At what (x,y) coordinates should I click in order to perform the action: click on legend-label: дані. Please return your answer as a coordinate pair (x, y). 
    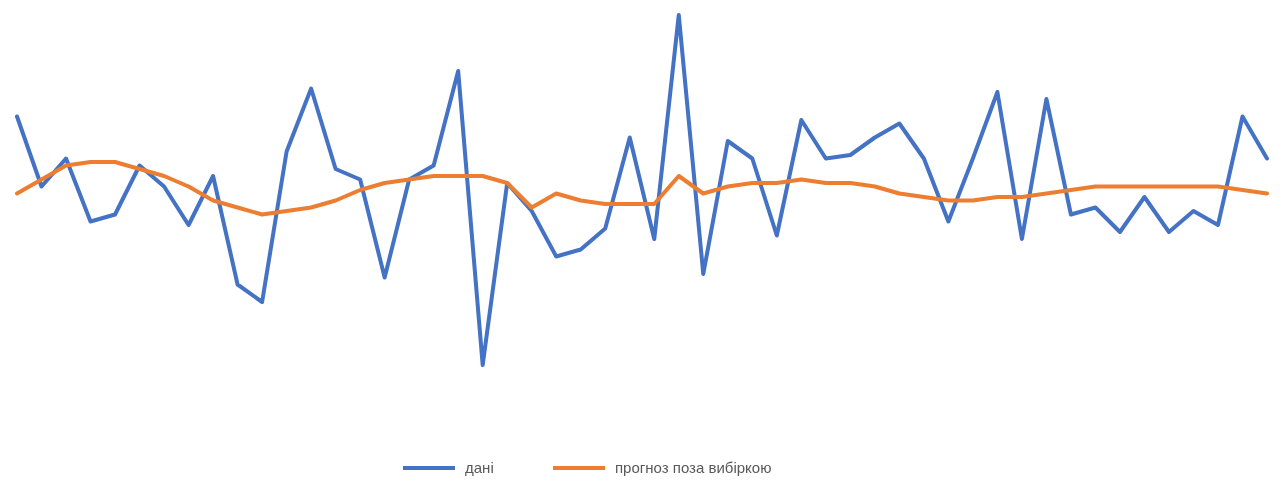
    Looking at the image, I should click on (479, 467).